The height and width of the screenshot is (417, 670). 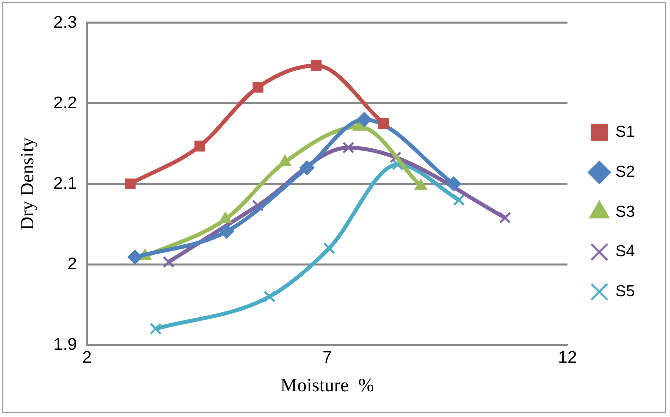 I want to click on x-tick-label: 7, so click(x=327, y=357).